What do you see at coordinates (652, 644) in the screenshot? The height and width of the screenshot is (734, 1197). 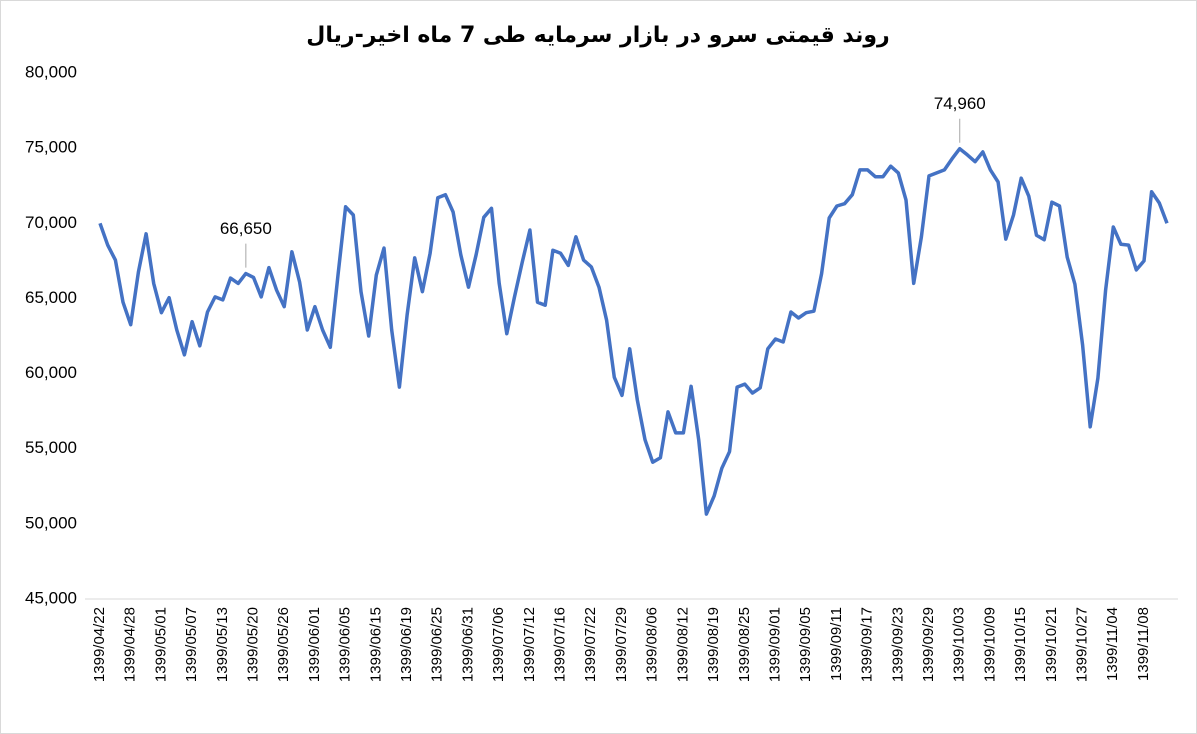 I see `x-tick-label: 1399/08/06` at bounding box center [652, 644].